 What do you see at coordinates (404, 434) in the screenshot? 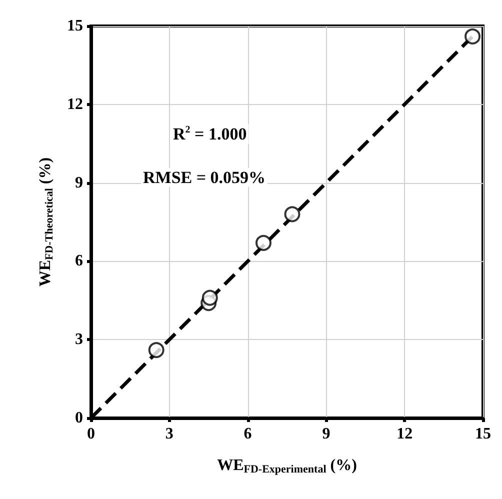
I see `x-tick-label: 12` at bounding box center [404, 434].